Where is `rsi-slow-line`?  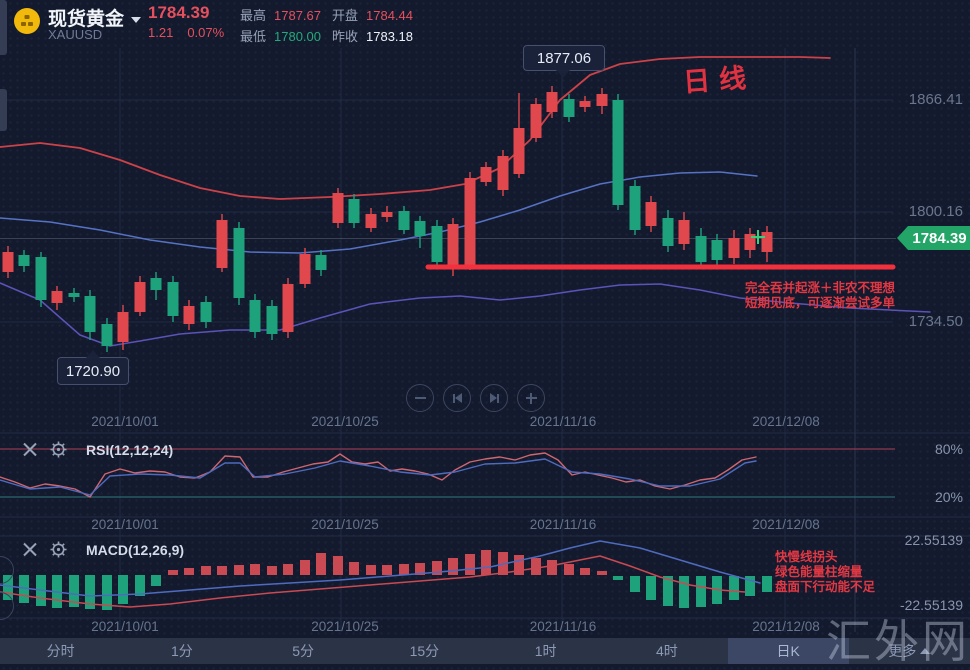 rsi-slow-line is located at coordinates (378, 477).